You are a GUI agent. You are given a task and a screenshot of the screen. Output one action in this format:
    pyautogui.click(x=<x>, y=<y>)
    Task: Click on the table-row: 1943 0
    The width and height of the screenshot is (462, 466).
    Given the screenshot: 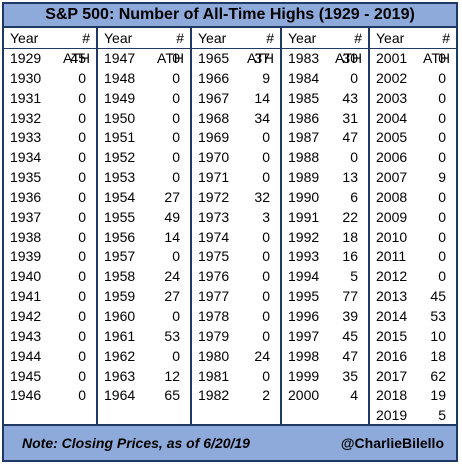 What is the action you would take?
    pyautogui.click(x=50, y=337)
    